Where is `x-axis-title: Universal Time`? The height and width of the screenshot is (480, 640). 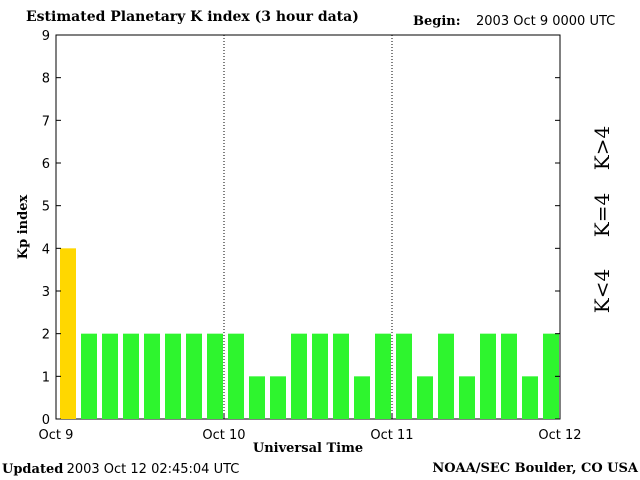 x-axis-title: Universal Time is located at coordinates (308, 448).